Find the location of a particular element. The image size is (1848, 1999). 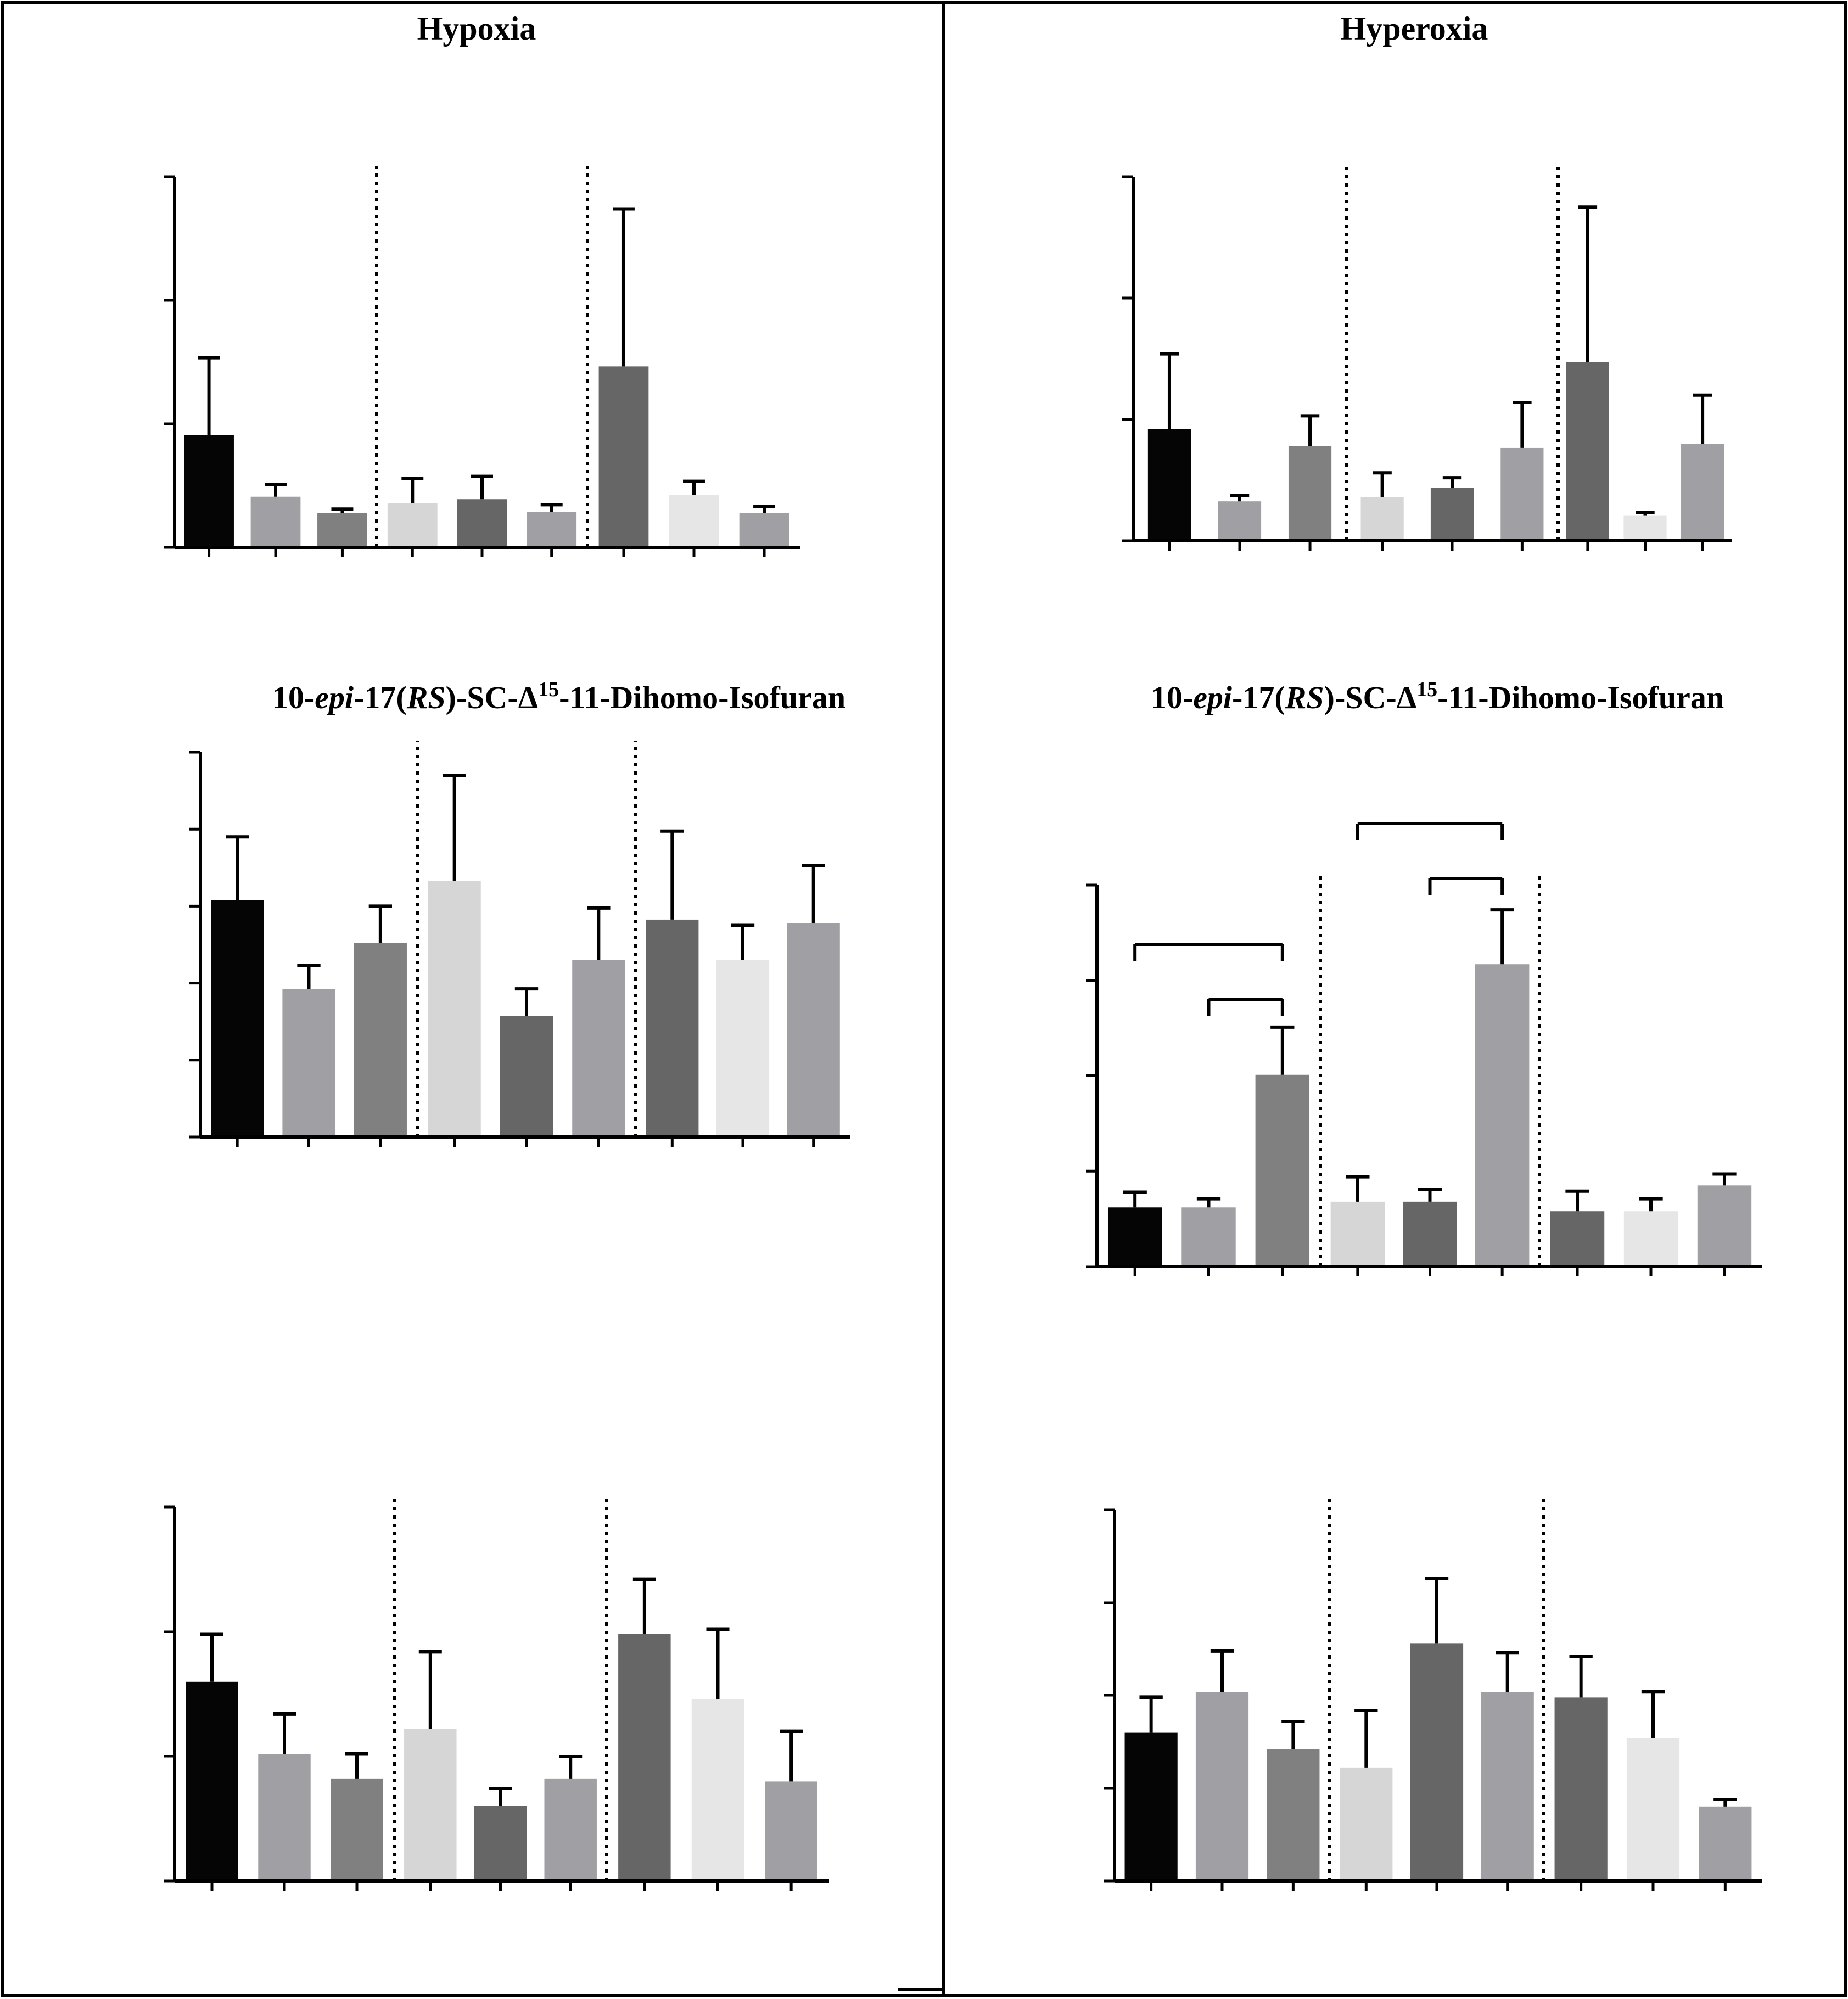

chart-2: 10-epi-17(RS)-SC-Δ15-11-Dihomo-Isofuran is located at coordinates (520, 912).